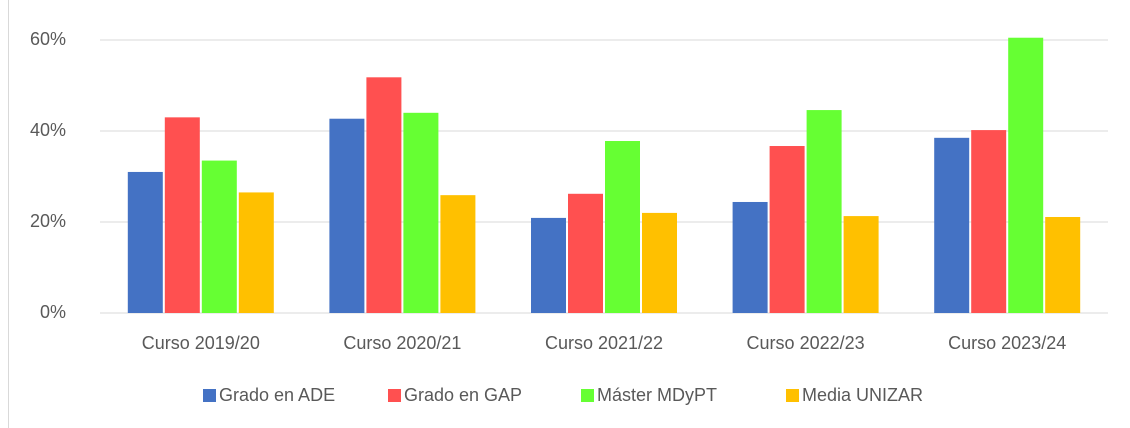 This screenshot has width=1130, height=428. Describe the element at coordinates (862, 395) in the screenshot. I see `legend-label: Media UNIZAR` at that location.